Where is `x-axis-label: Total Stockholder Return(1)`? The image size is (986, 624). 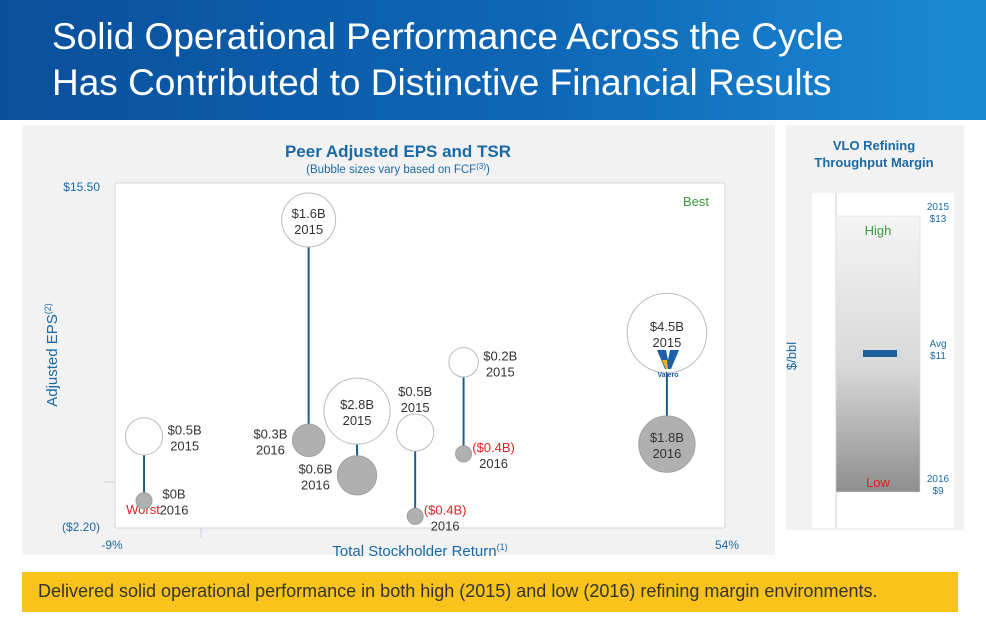
x-axis-label: Total Stockholder Return(1) is located at coordinates (419, 551).